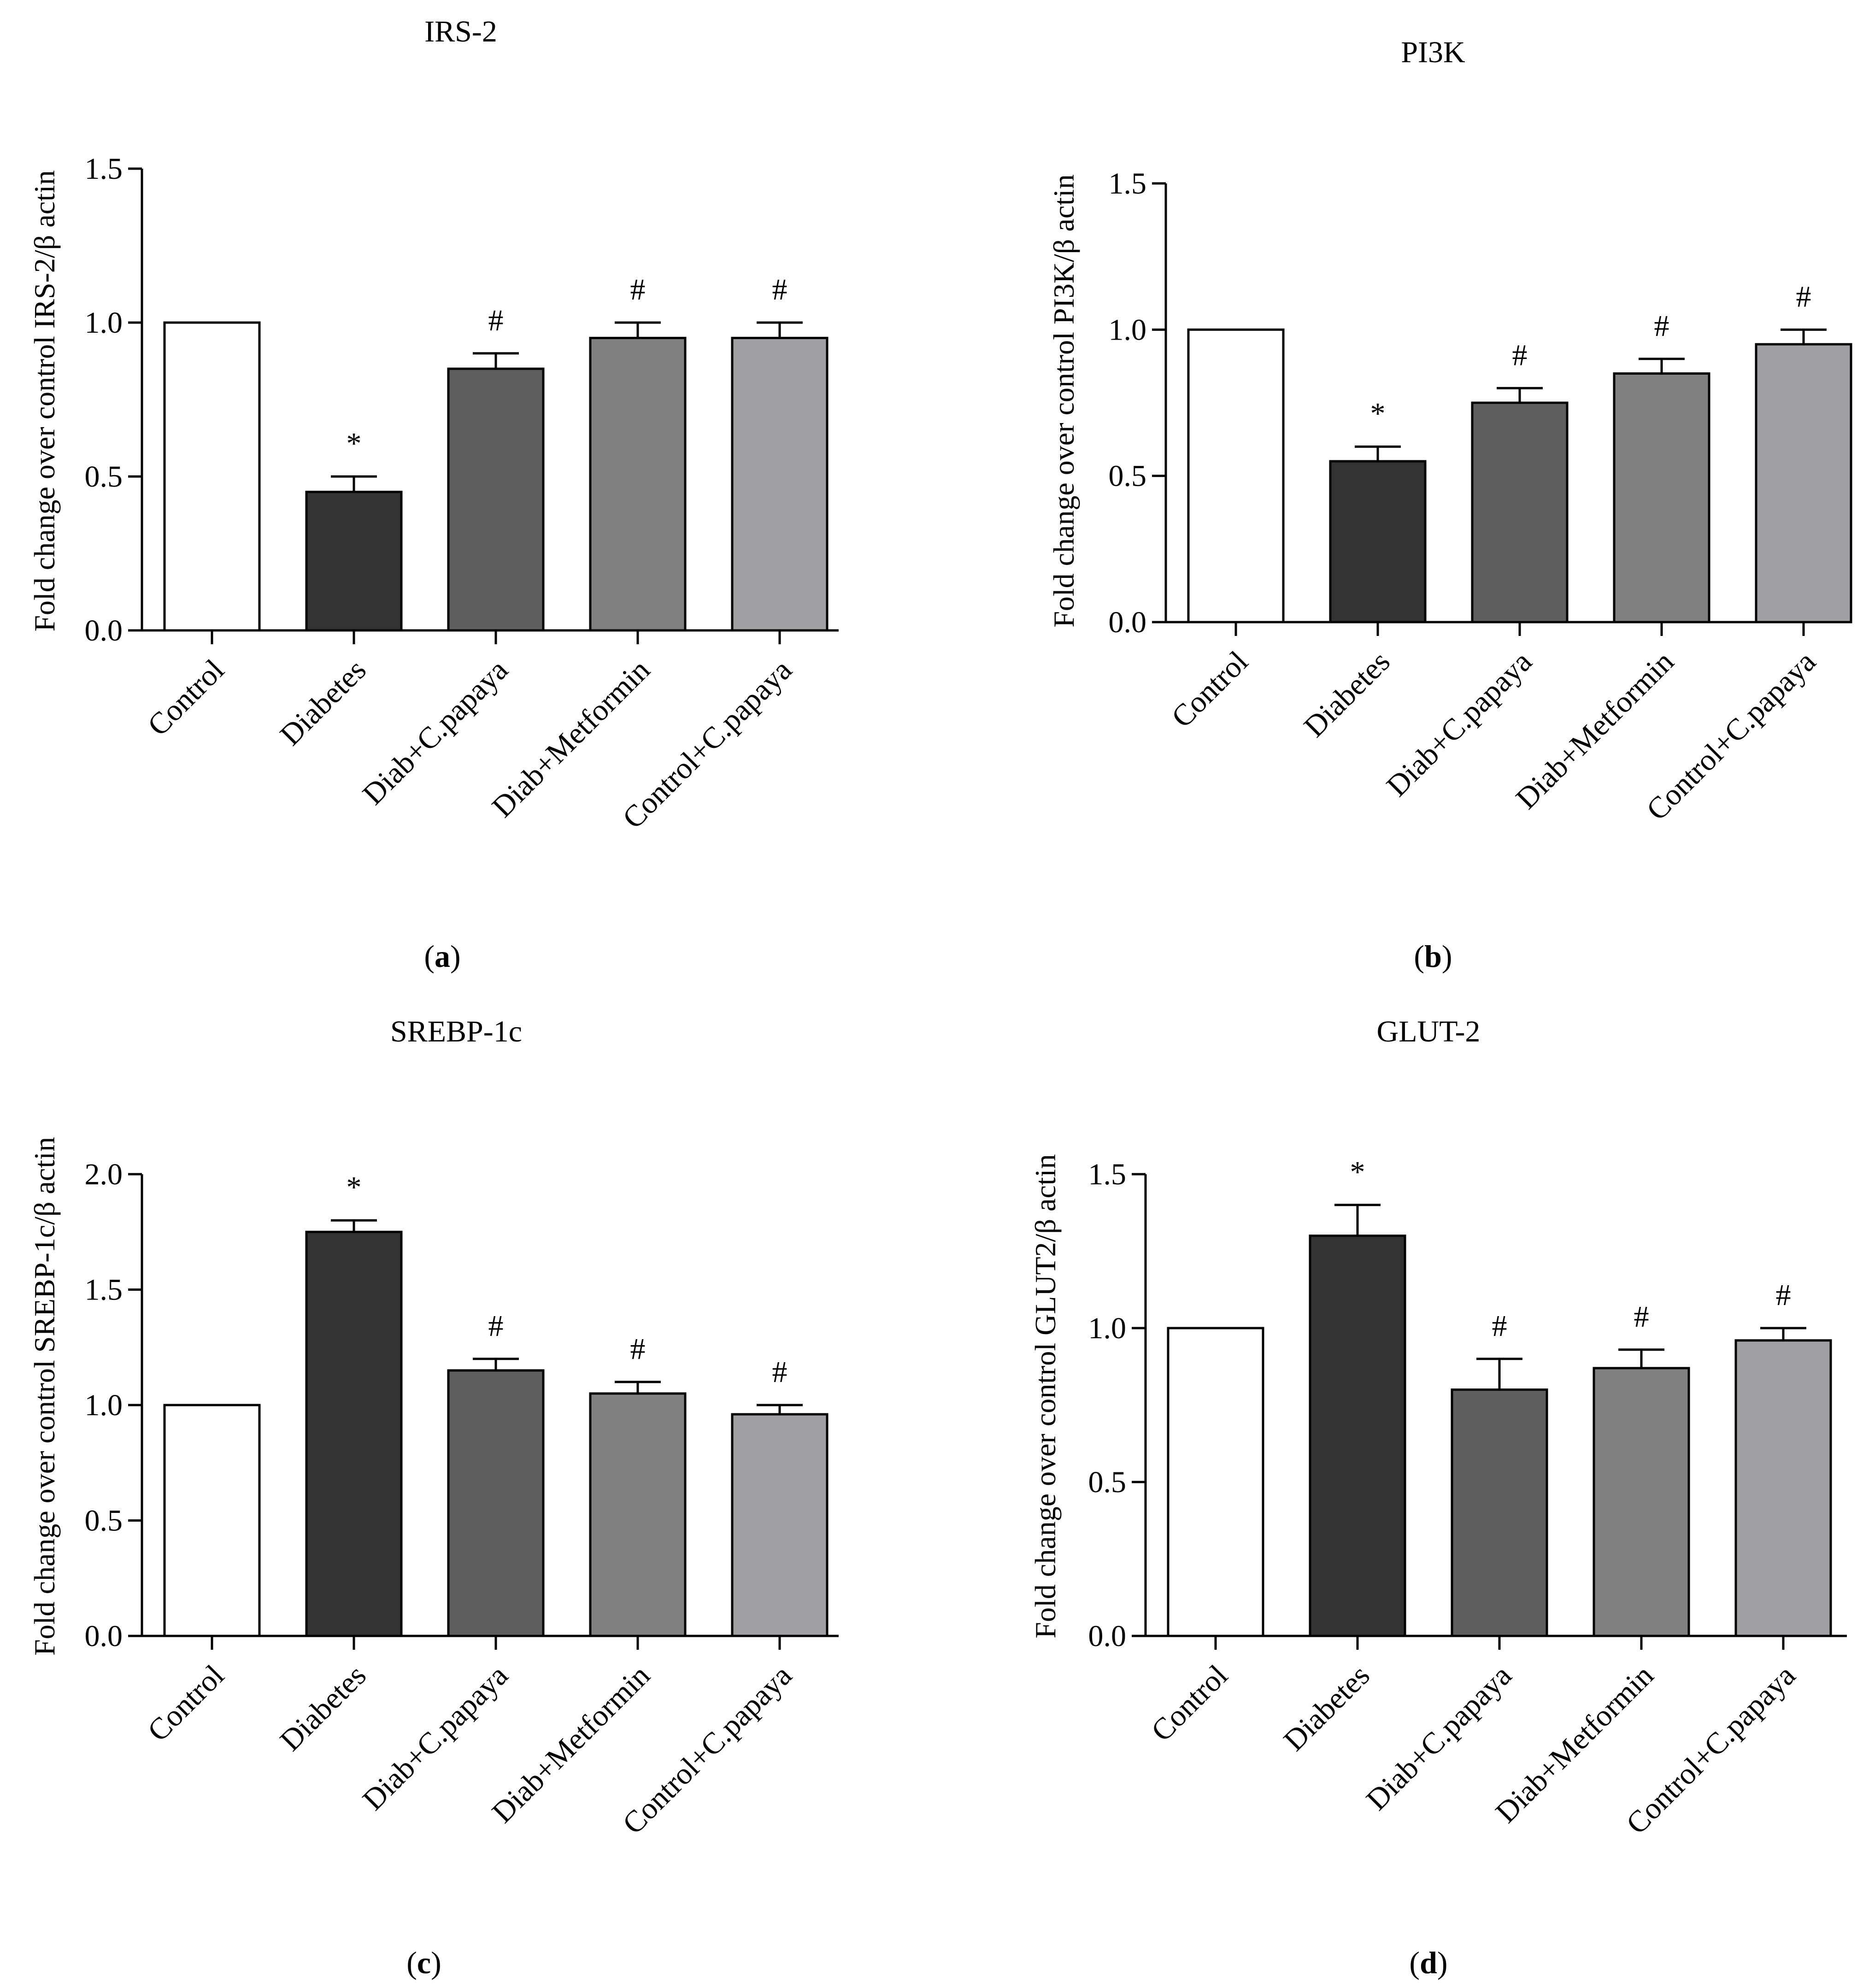 The height and width of the screenshot is (1988, 1863). I want to click on chart-title: IRS-2, so click(460, 31).